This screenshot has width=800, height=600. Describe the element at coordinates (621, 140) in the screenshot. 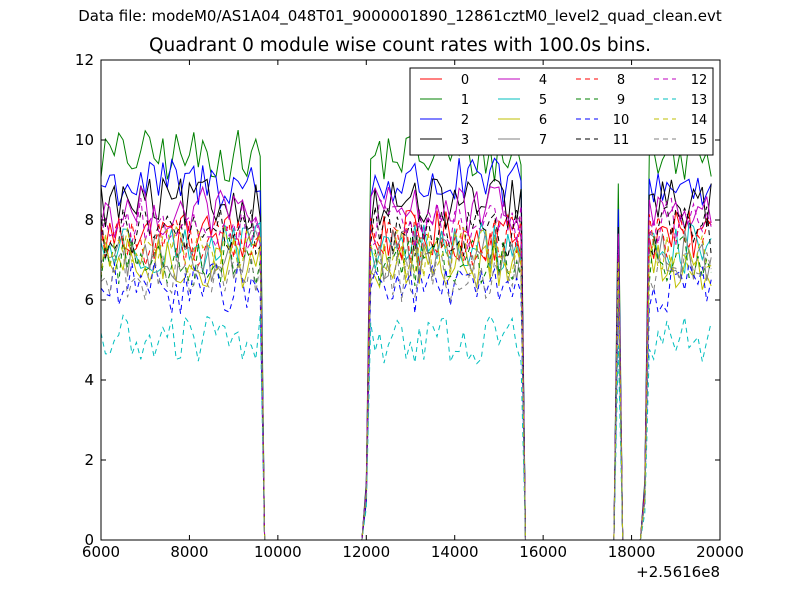

I see `legend-label-11: 11` at that location.